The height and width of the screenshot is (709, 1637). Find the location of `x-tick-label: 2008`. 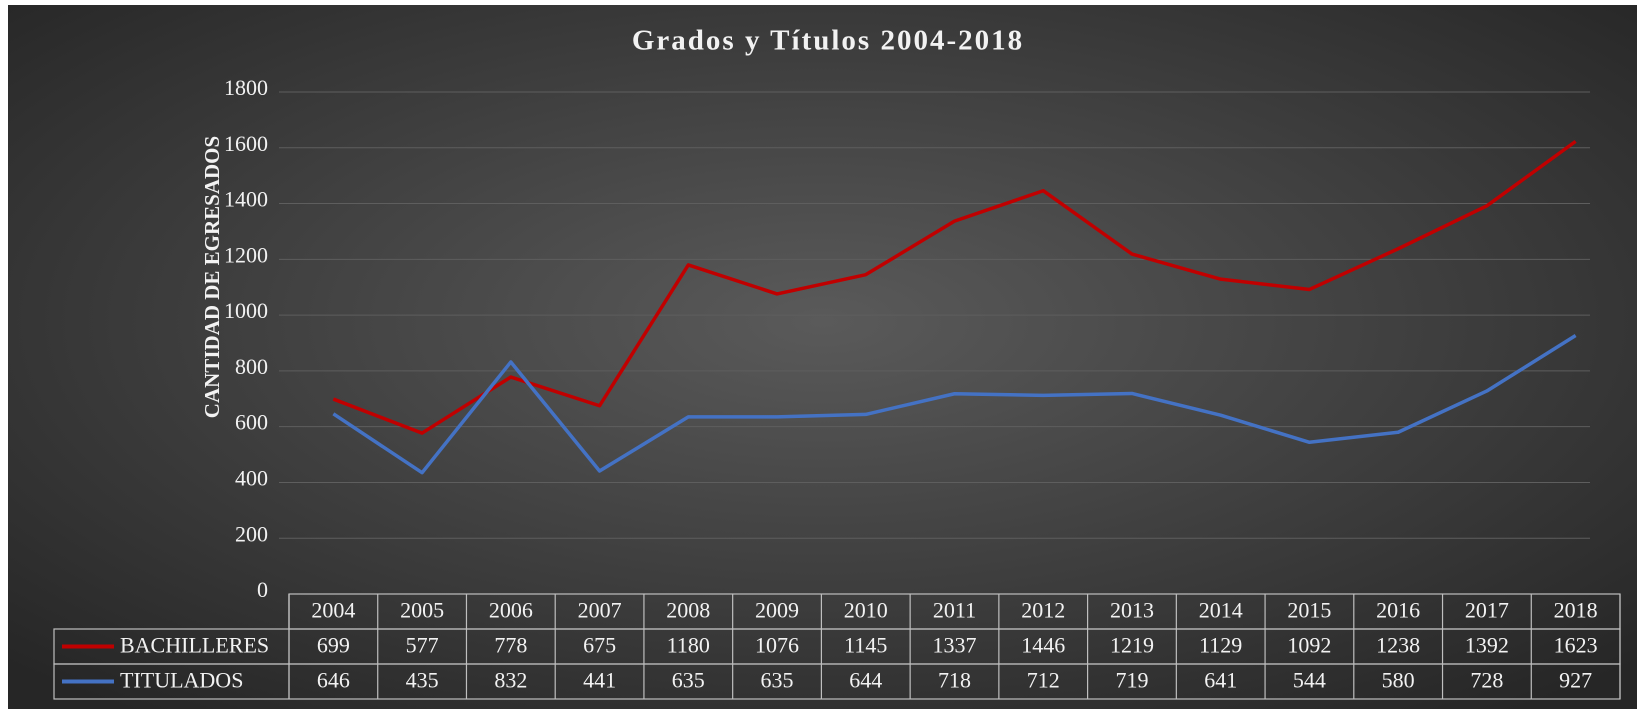

x-tick-label: 2008 is located at coordinates (688, 610).